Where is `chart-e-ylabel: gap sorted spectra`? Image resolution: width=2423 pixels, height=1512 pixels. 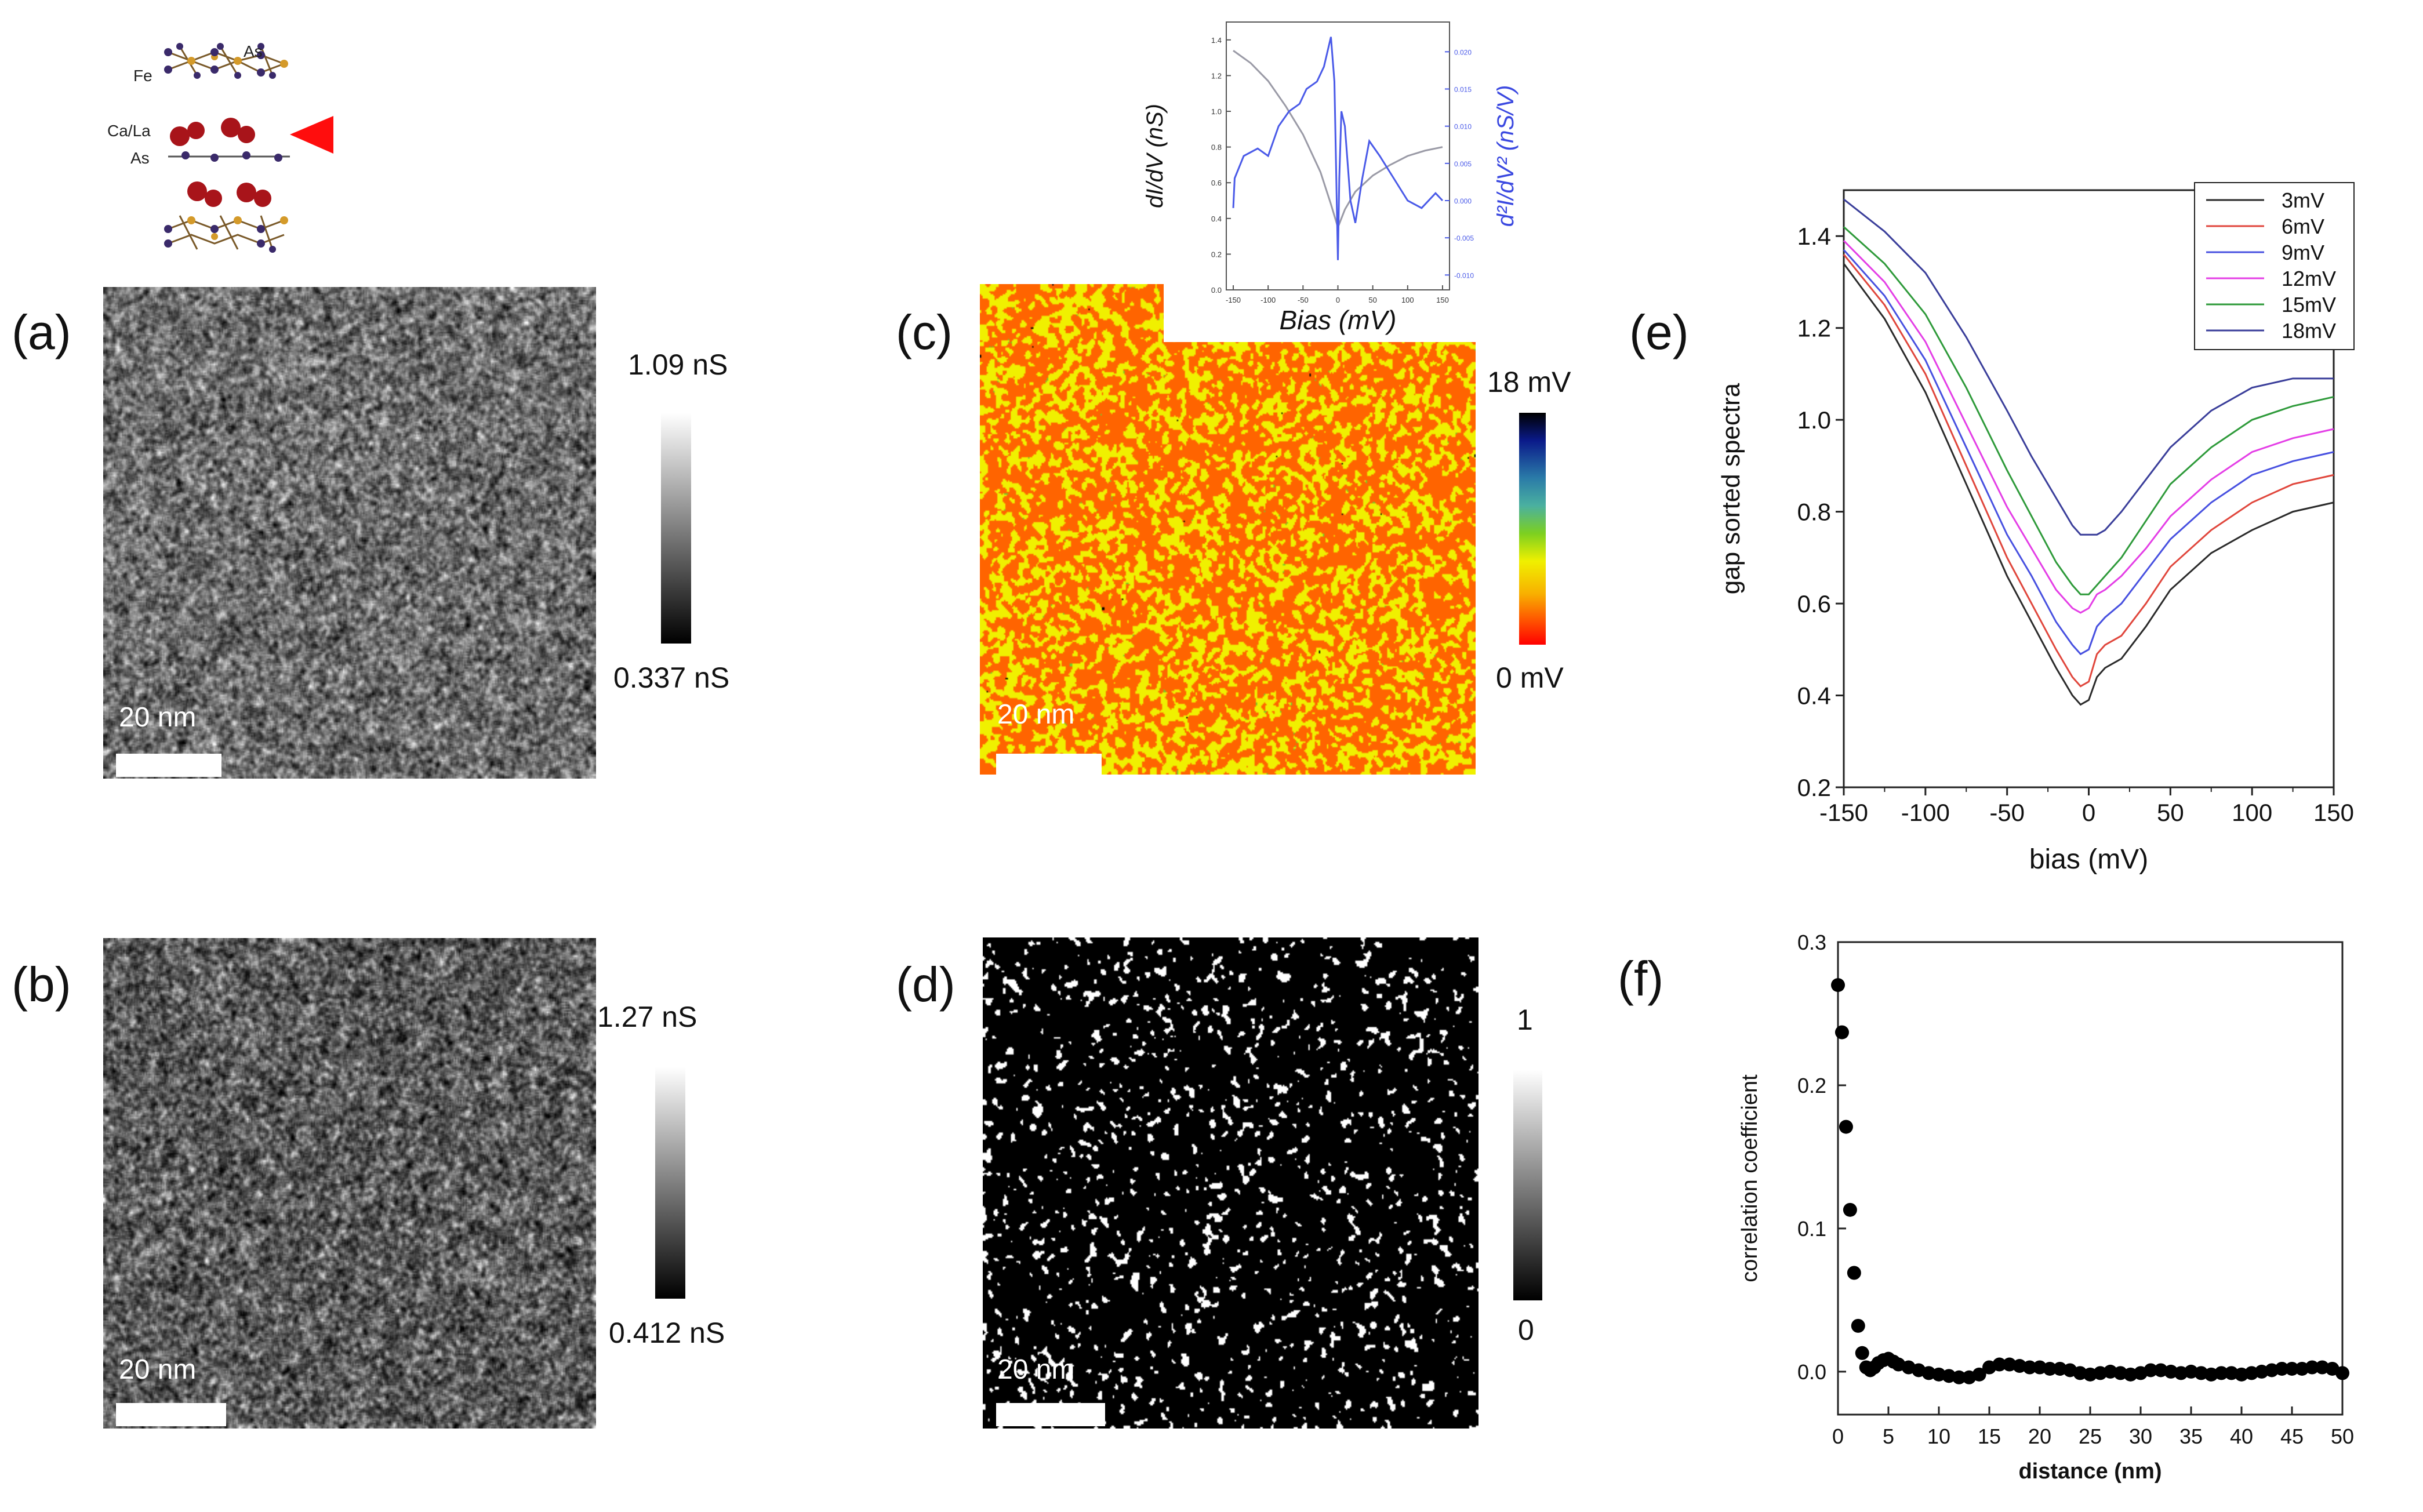 chart-e-ylabel: gap sorted spectra is located at coordinates (1731, 488).